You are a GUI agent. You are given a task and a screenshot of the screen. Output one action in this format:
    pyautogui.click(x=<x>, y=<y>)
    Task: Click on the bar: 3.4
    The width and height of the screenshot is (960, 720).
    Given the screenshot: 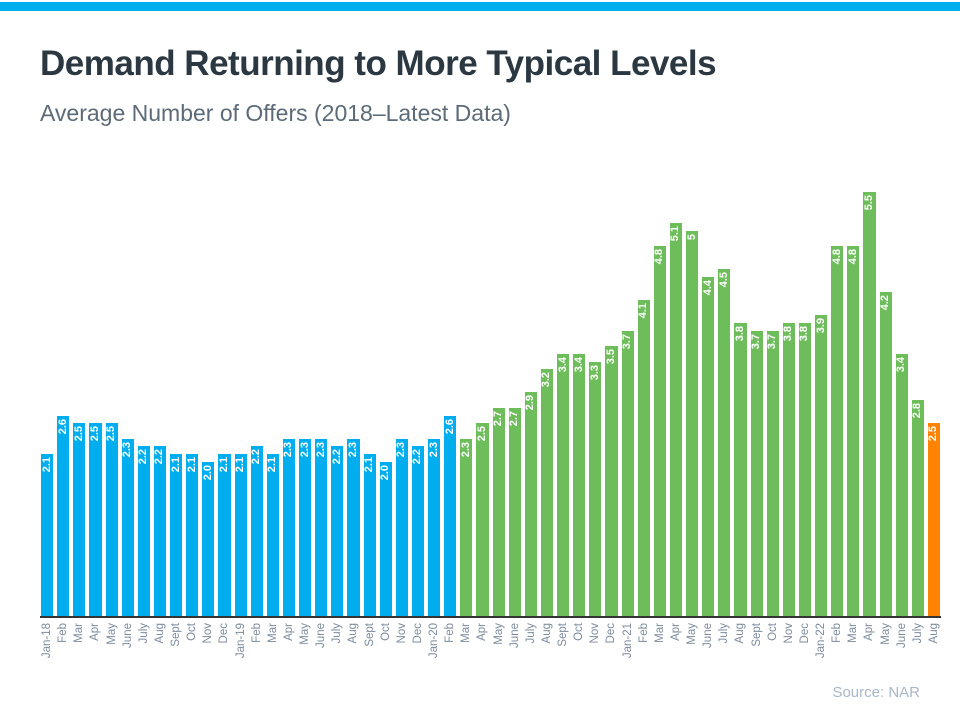 What is the action you would take?
    pyautogui.click(x=563, y=485)
    